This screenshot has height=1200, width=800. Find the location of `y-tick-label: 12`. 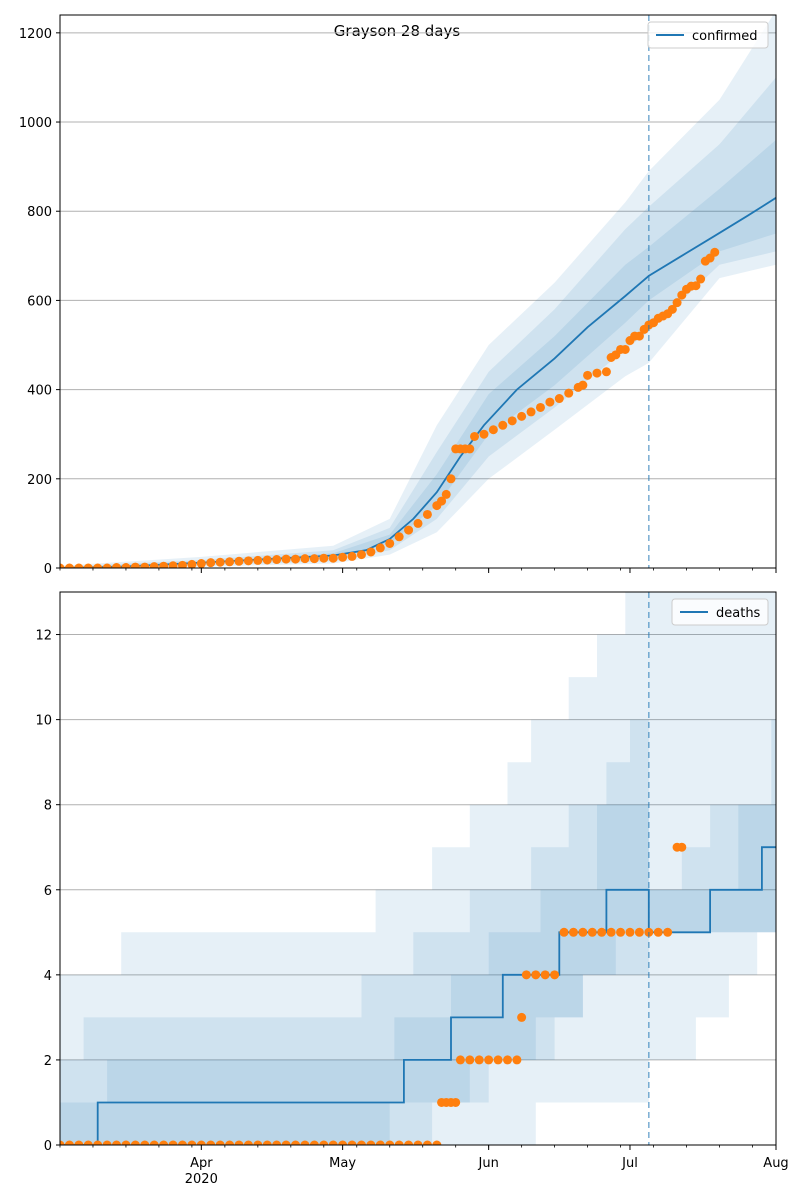

y-tick-label: 12 is located at coordinates (43, 636).